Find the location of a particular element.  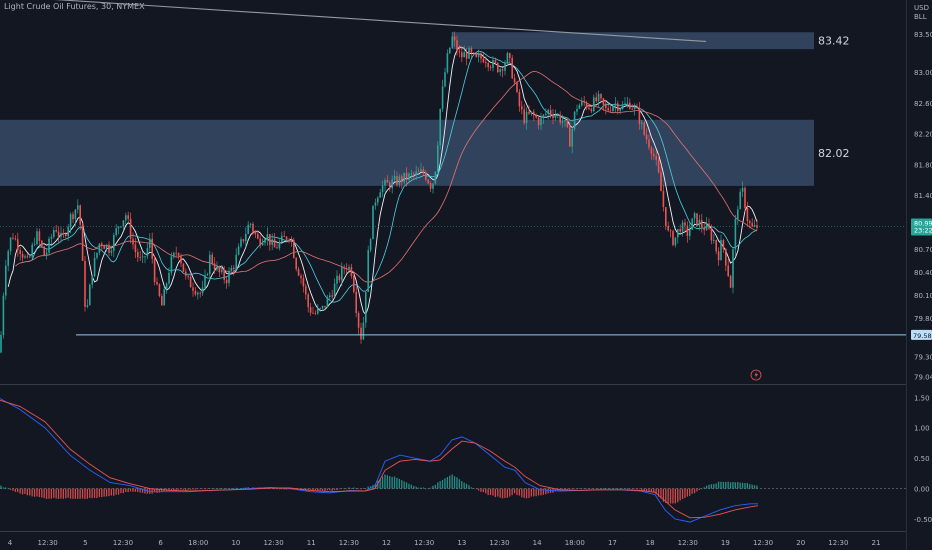

time-tick-label: 12:30 is located at coordinates (763, 543).